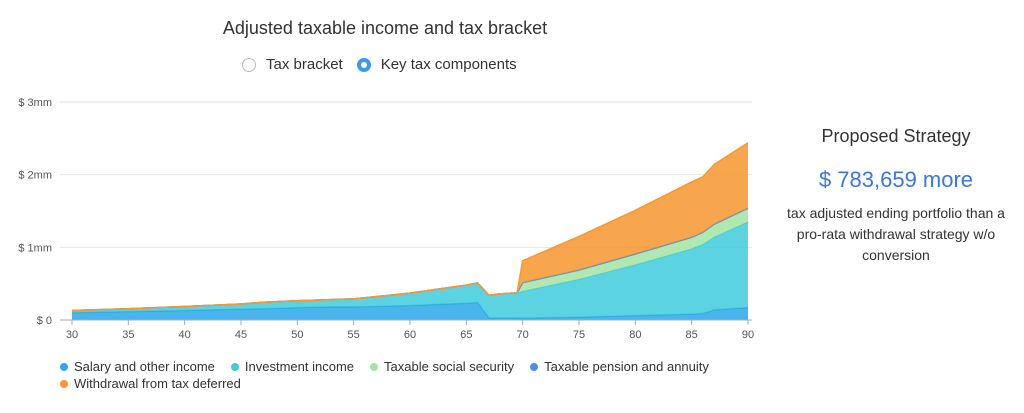  I want to click on x-tick-label: 80, so click(635, 335).